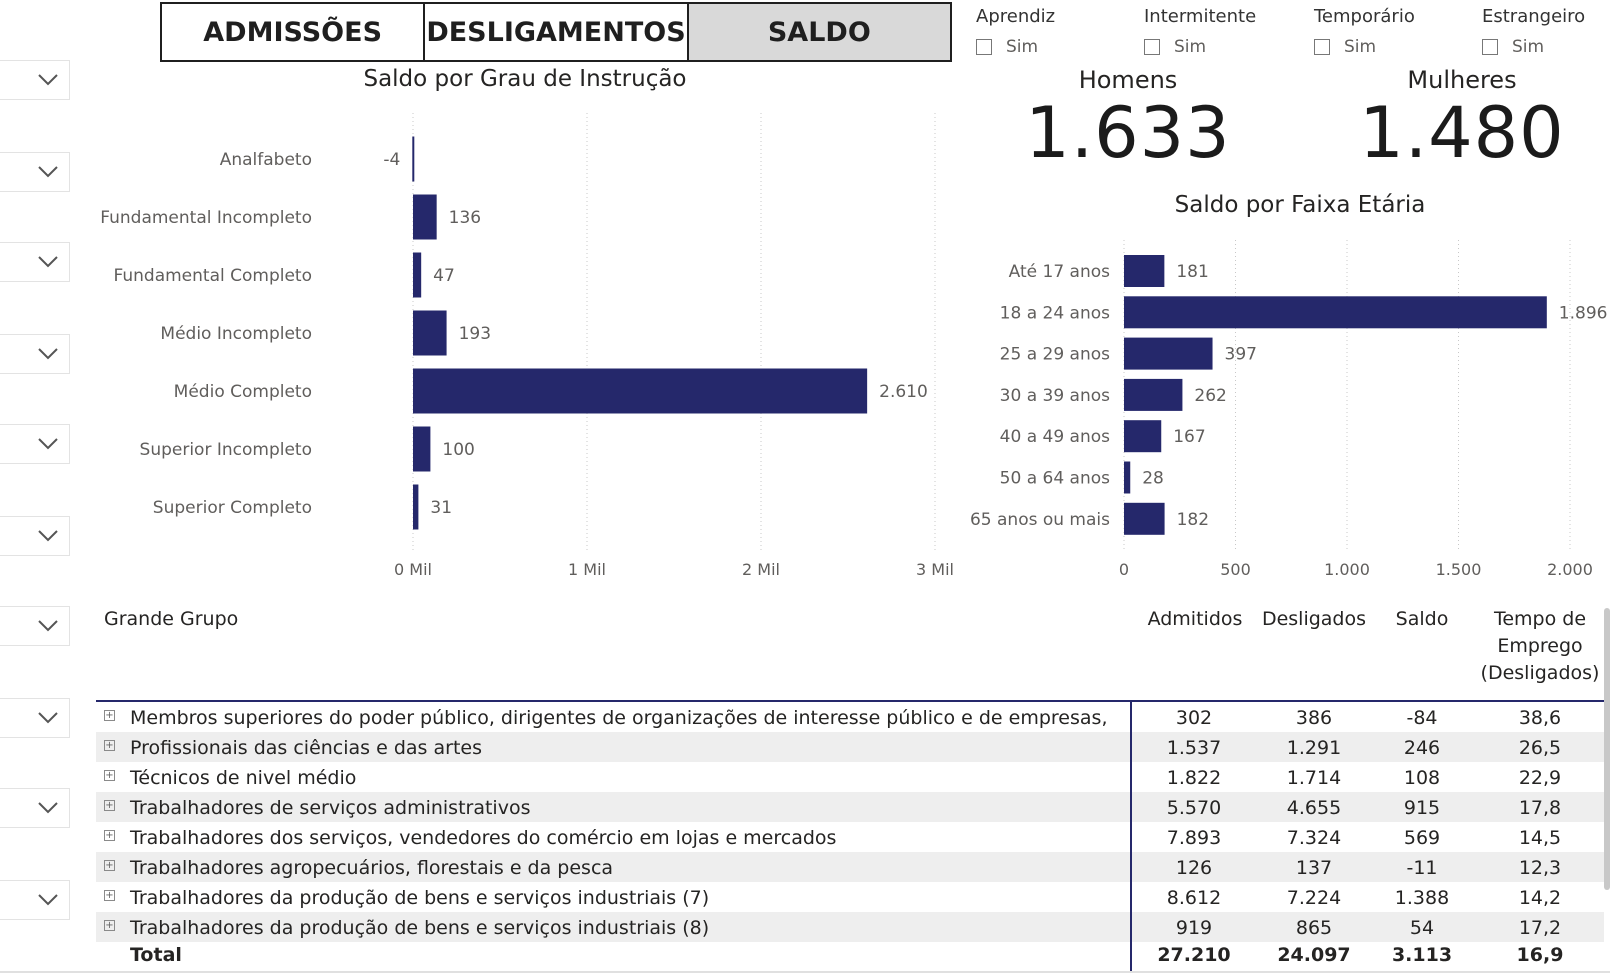 The image size is (1610, 980). What do you see at coordinates (213, 276) in the screenshot?
I see `category-label: Fundamental Completo` at bounding box center [213, 276].